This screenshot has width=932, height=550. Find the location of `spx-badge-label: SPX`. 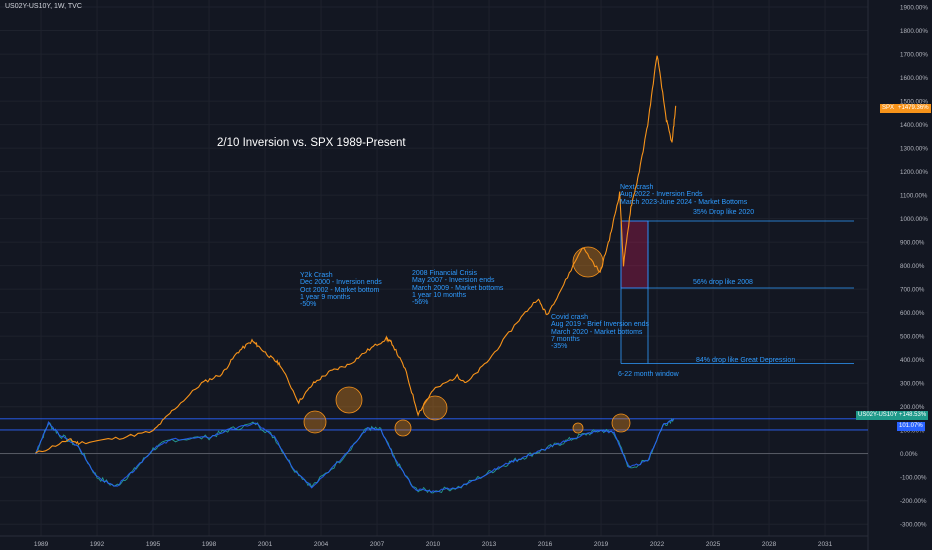

spx-badge-label: SPX is located at coordinates (888, 108).